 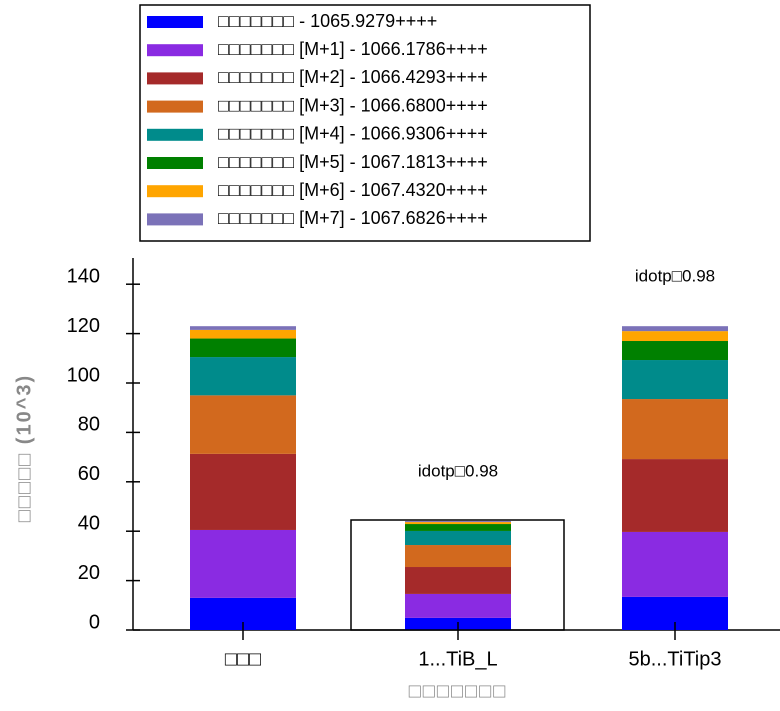 I want to click on selection-box, so click(x=457, y=575).